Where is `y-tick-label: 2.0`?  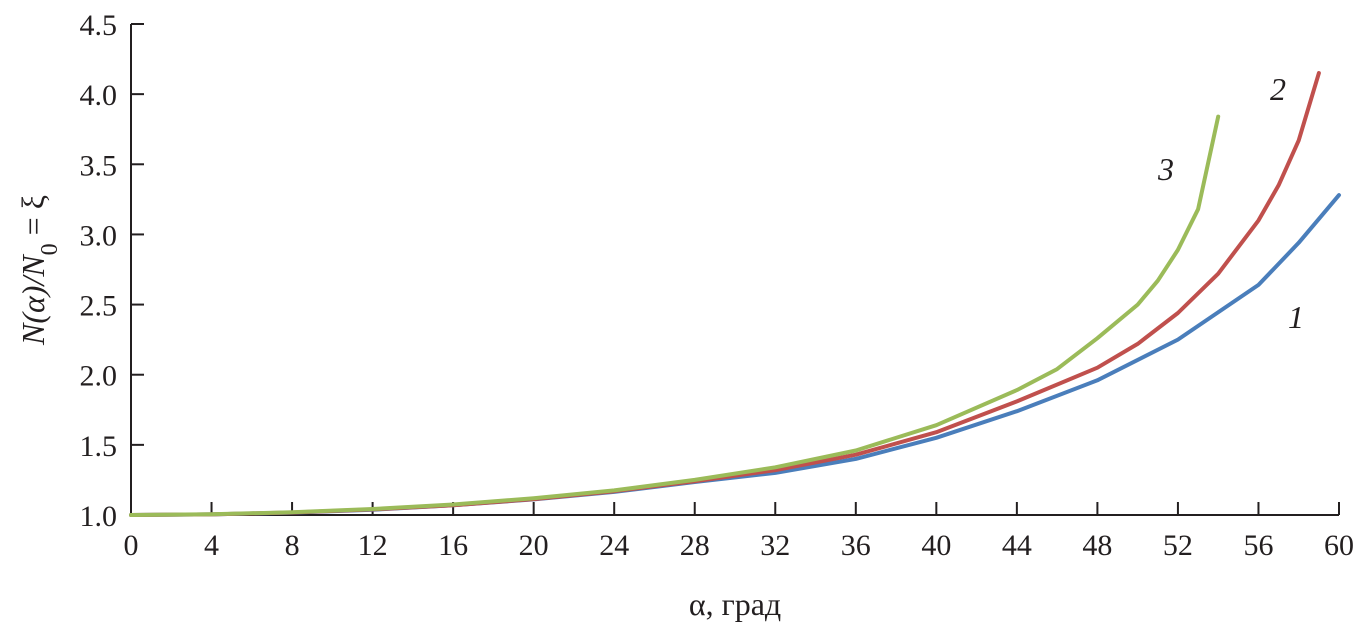 y-tick-label: 2.0 is located at coordinates (99, 376).